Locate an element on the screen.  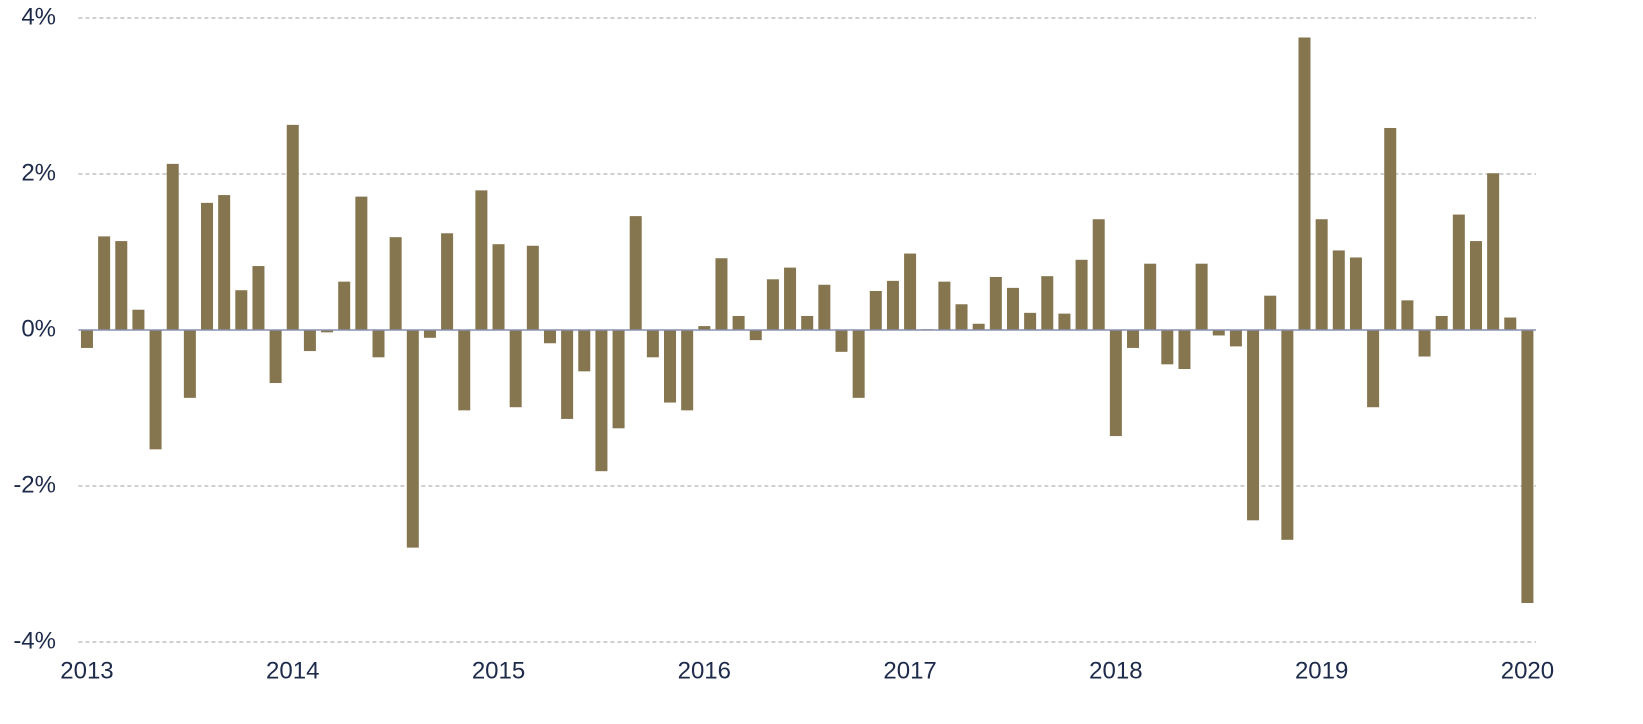
x-tick-label: 2015 is located at coordinates (498, 670).